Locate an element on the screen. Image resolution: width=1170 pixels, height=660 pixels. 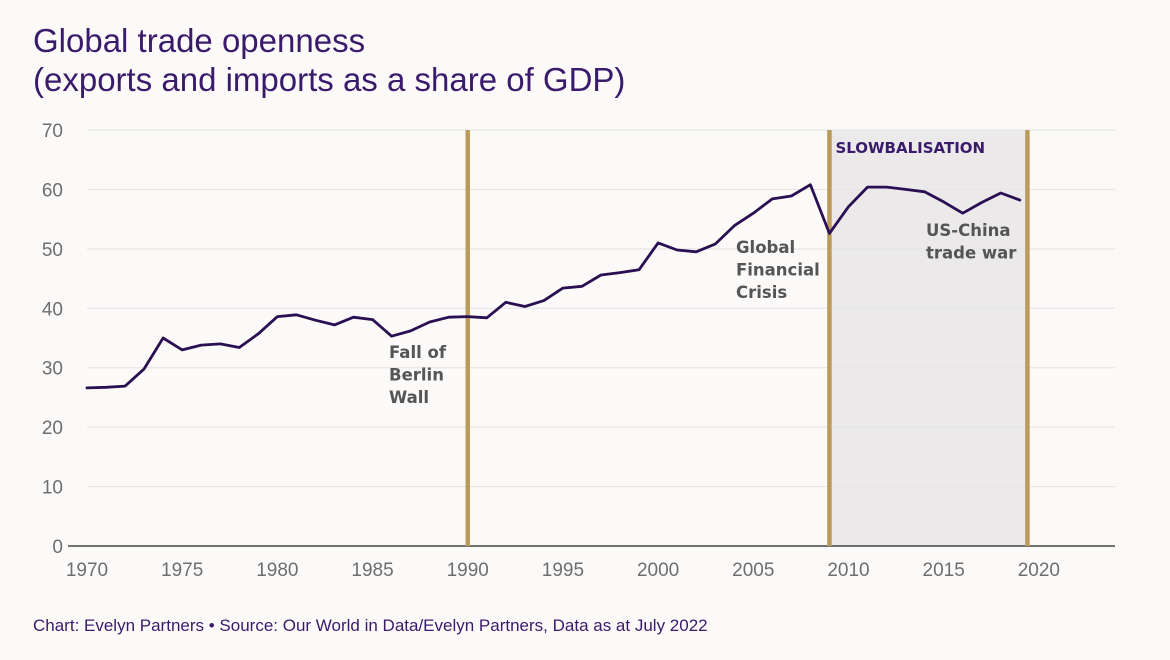
x-tick-label: 2005 is located at coordinates (753, 570).